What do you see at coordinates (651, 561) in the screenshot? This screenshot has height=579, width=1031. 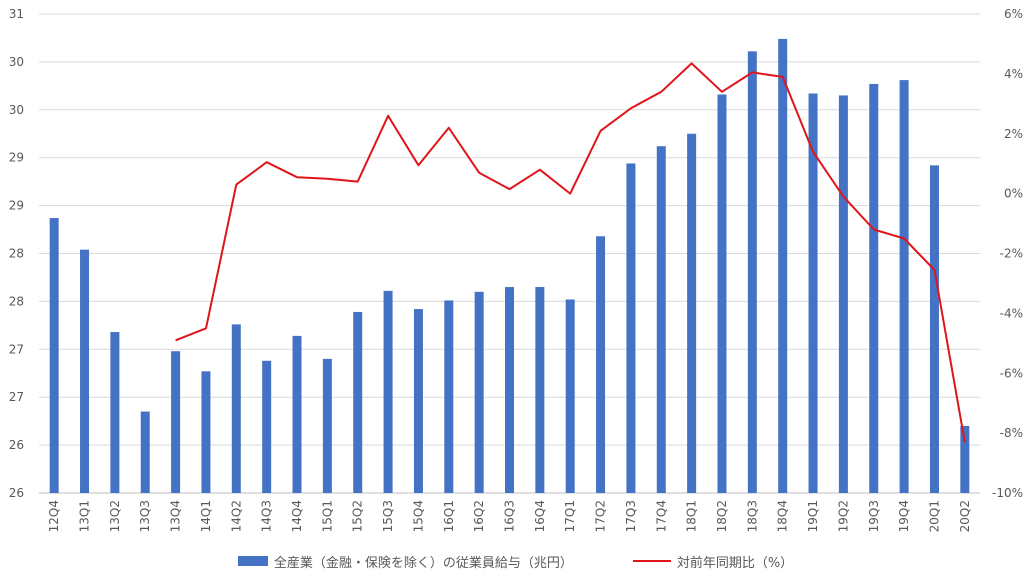 I see `legend-swatch-line` at bounding box center [651, 561].